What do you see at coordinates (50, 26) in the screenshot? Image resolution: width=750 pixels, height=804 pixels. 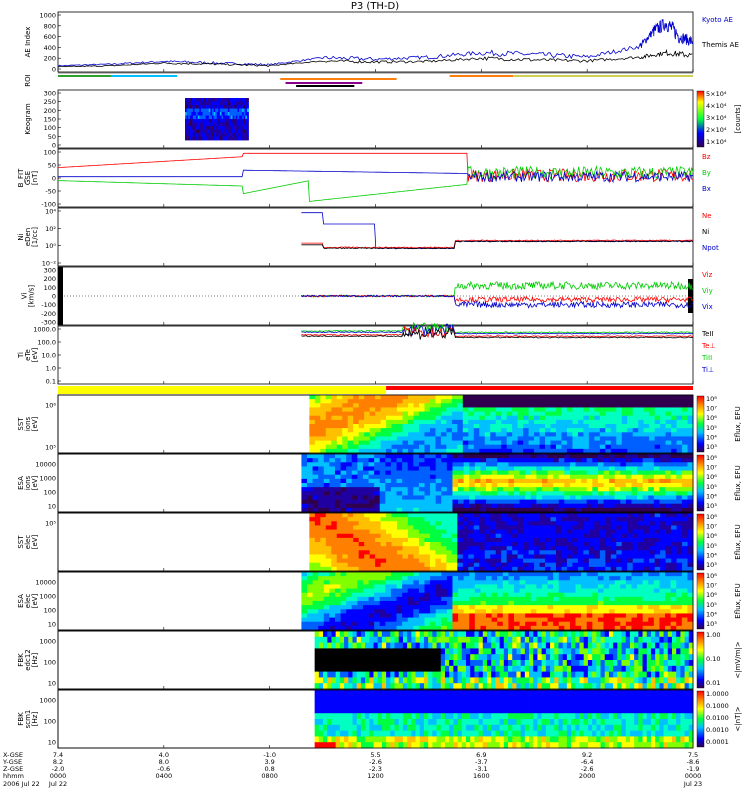 I see `ae-ytick-label: 800` at bounding box center [50, 26].